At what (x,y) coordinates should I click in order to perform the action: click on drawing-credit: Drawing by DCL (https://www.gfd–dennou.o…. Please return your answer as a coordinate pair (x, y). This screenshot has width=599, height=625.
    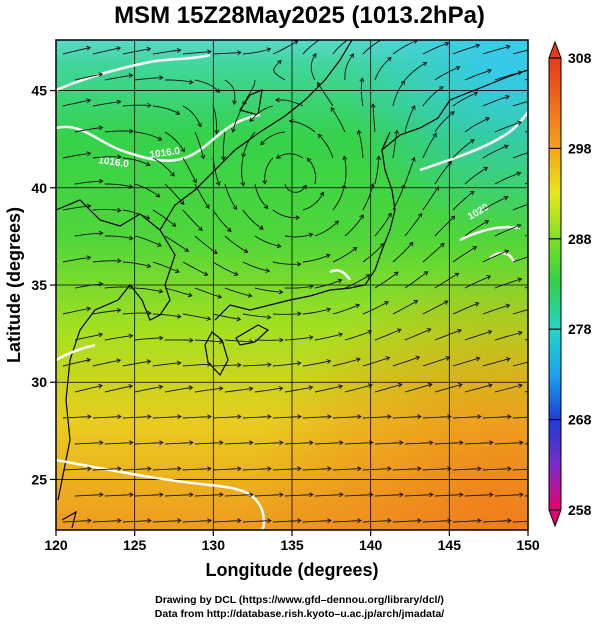
    Looking at the image, I should click on (299, 600).